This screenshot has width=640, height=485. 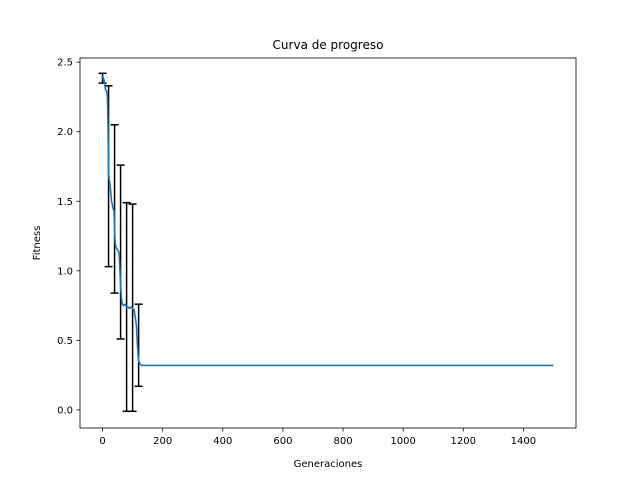 What do you see at coordinates (65, 410) in the screenshot?
I see `y-tick-label: 0.0` at bounding box center [65, 410].